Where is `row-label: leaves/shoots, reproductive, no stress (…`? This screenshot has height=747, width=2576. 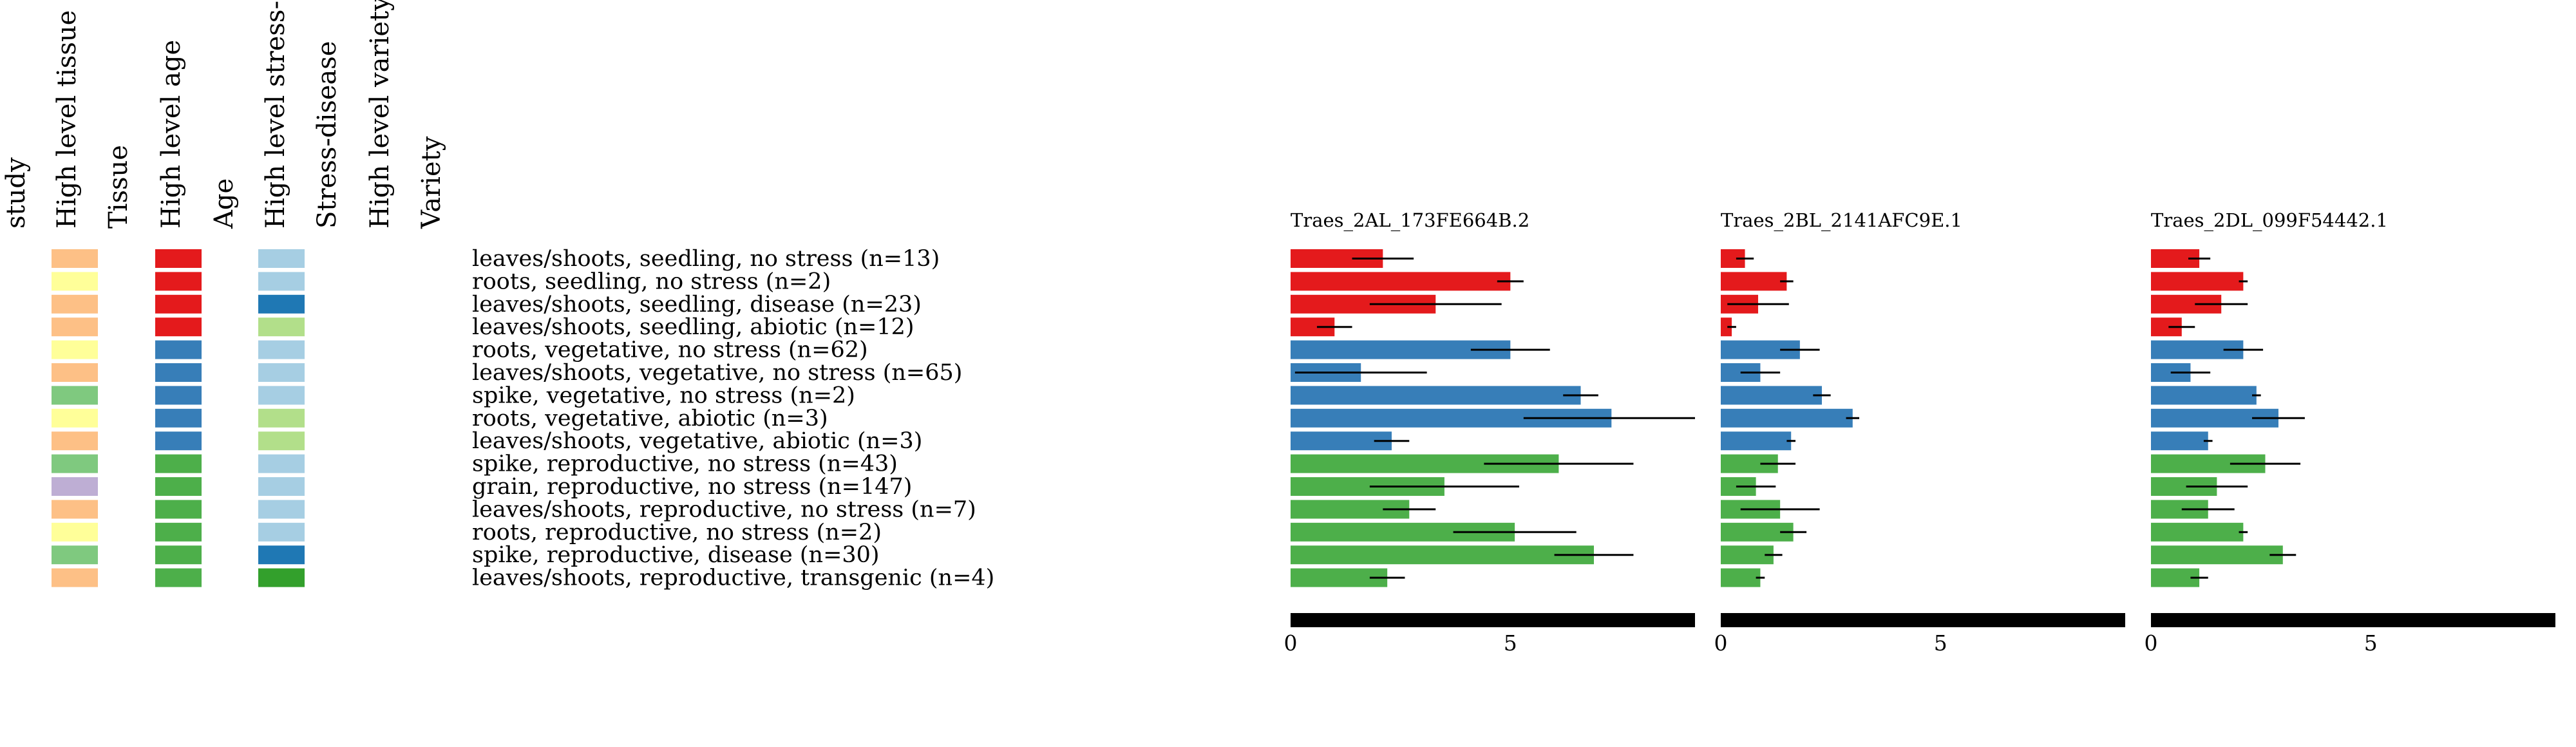 row-label: leaves/shoots, reproductive, no stress (… is located at coordinates (724, 509).